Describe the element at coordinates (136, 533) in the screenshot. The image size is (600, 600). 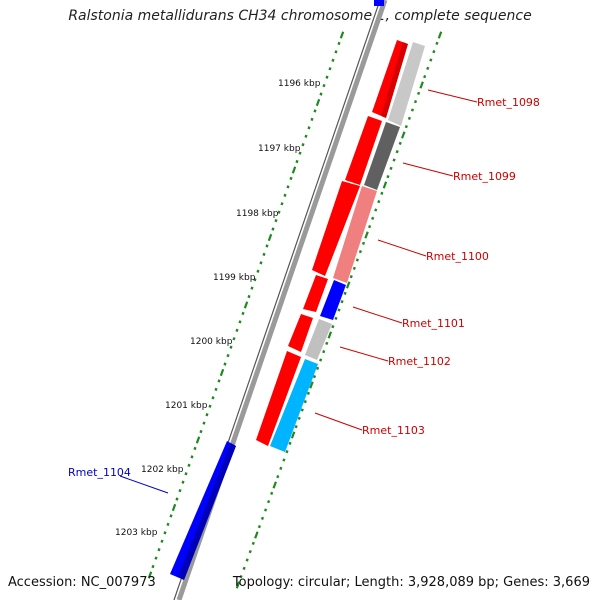
I see `tick-label: 1203 kbp` at that location.